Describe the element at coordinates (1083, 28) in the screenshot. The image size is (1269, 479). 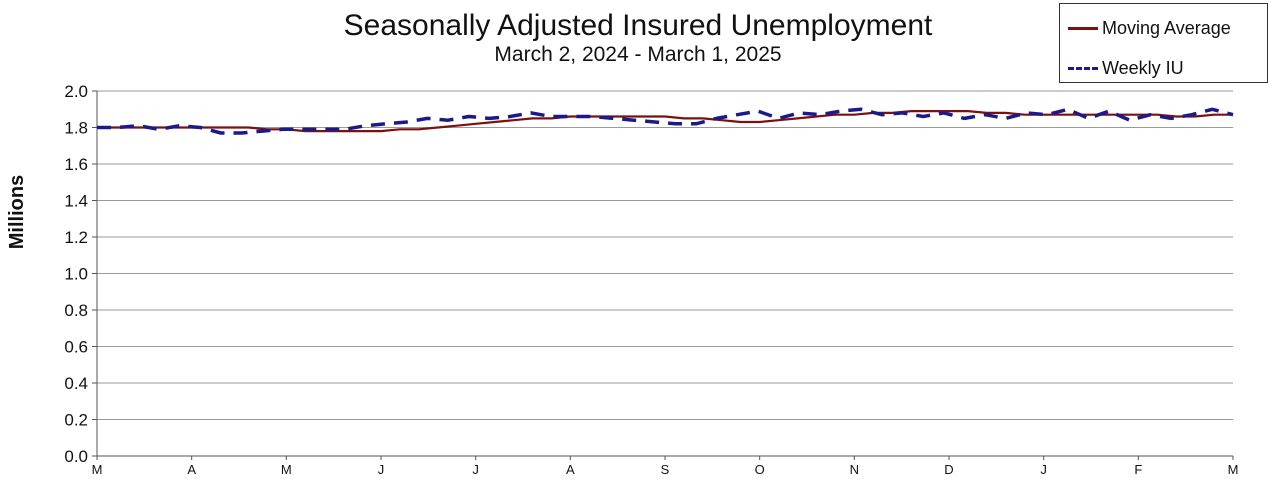
I see `legend-swatch-moving-average` at that location.